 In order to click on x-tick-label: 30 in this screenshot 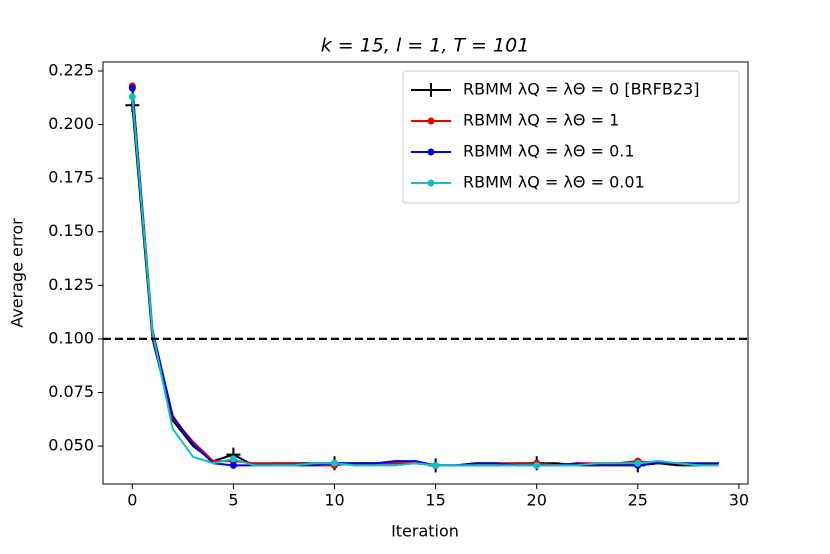, I will do `click(739, 500)`.